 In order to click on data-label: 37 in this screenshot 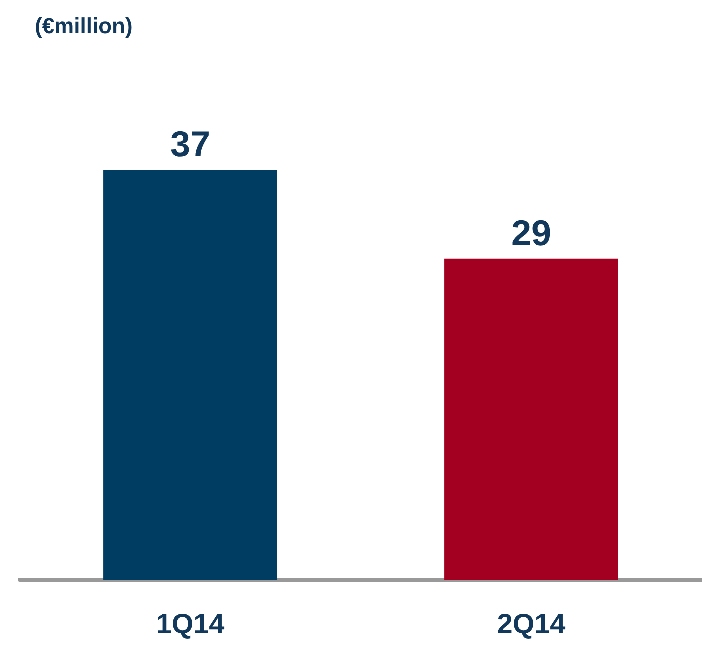, I will do `click(190, 144)`.